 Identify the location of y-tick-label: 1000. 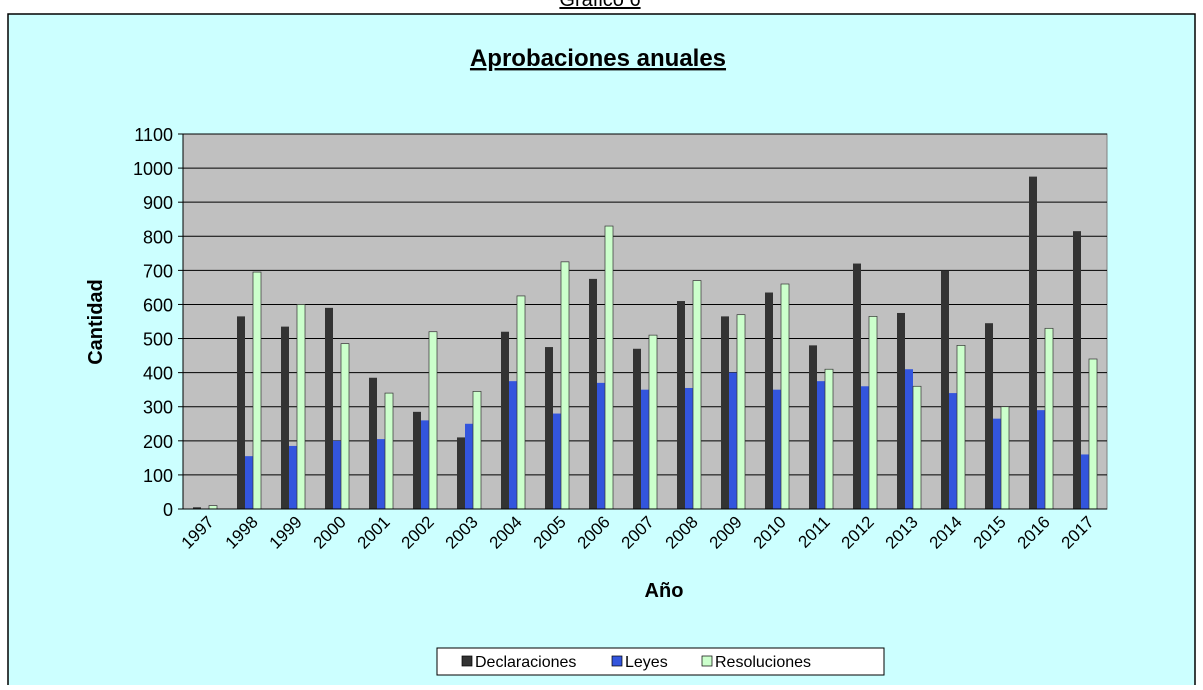
(153, 169).